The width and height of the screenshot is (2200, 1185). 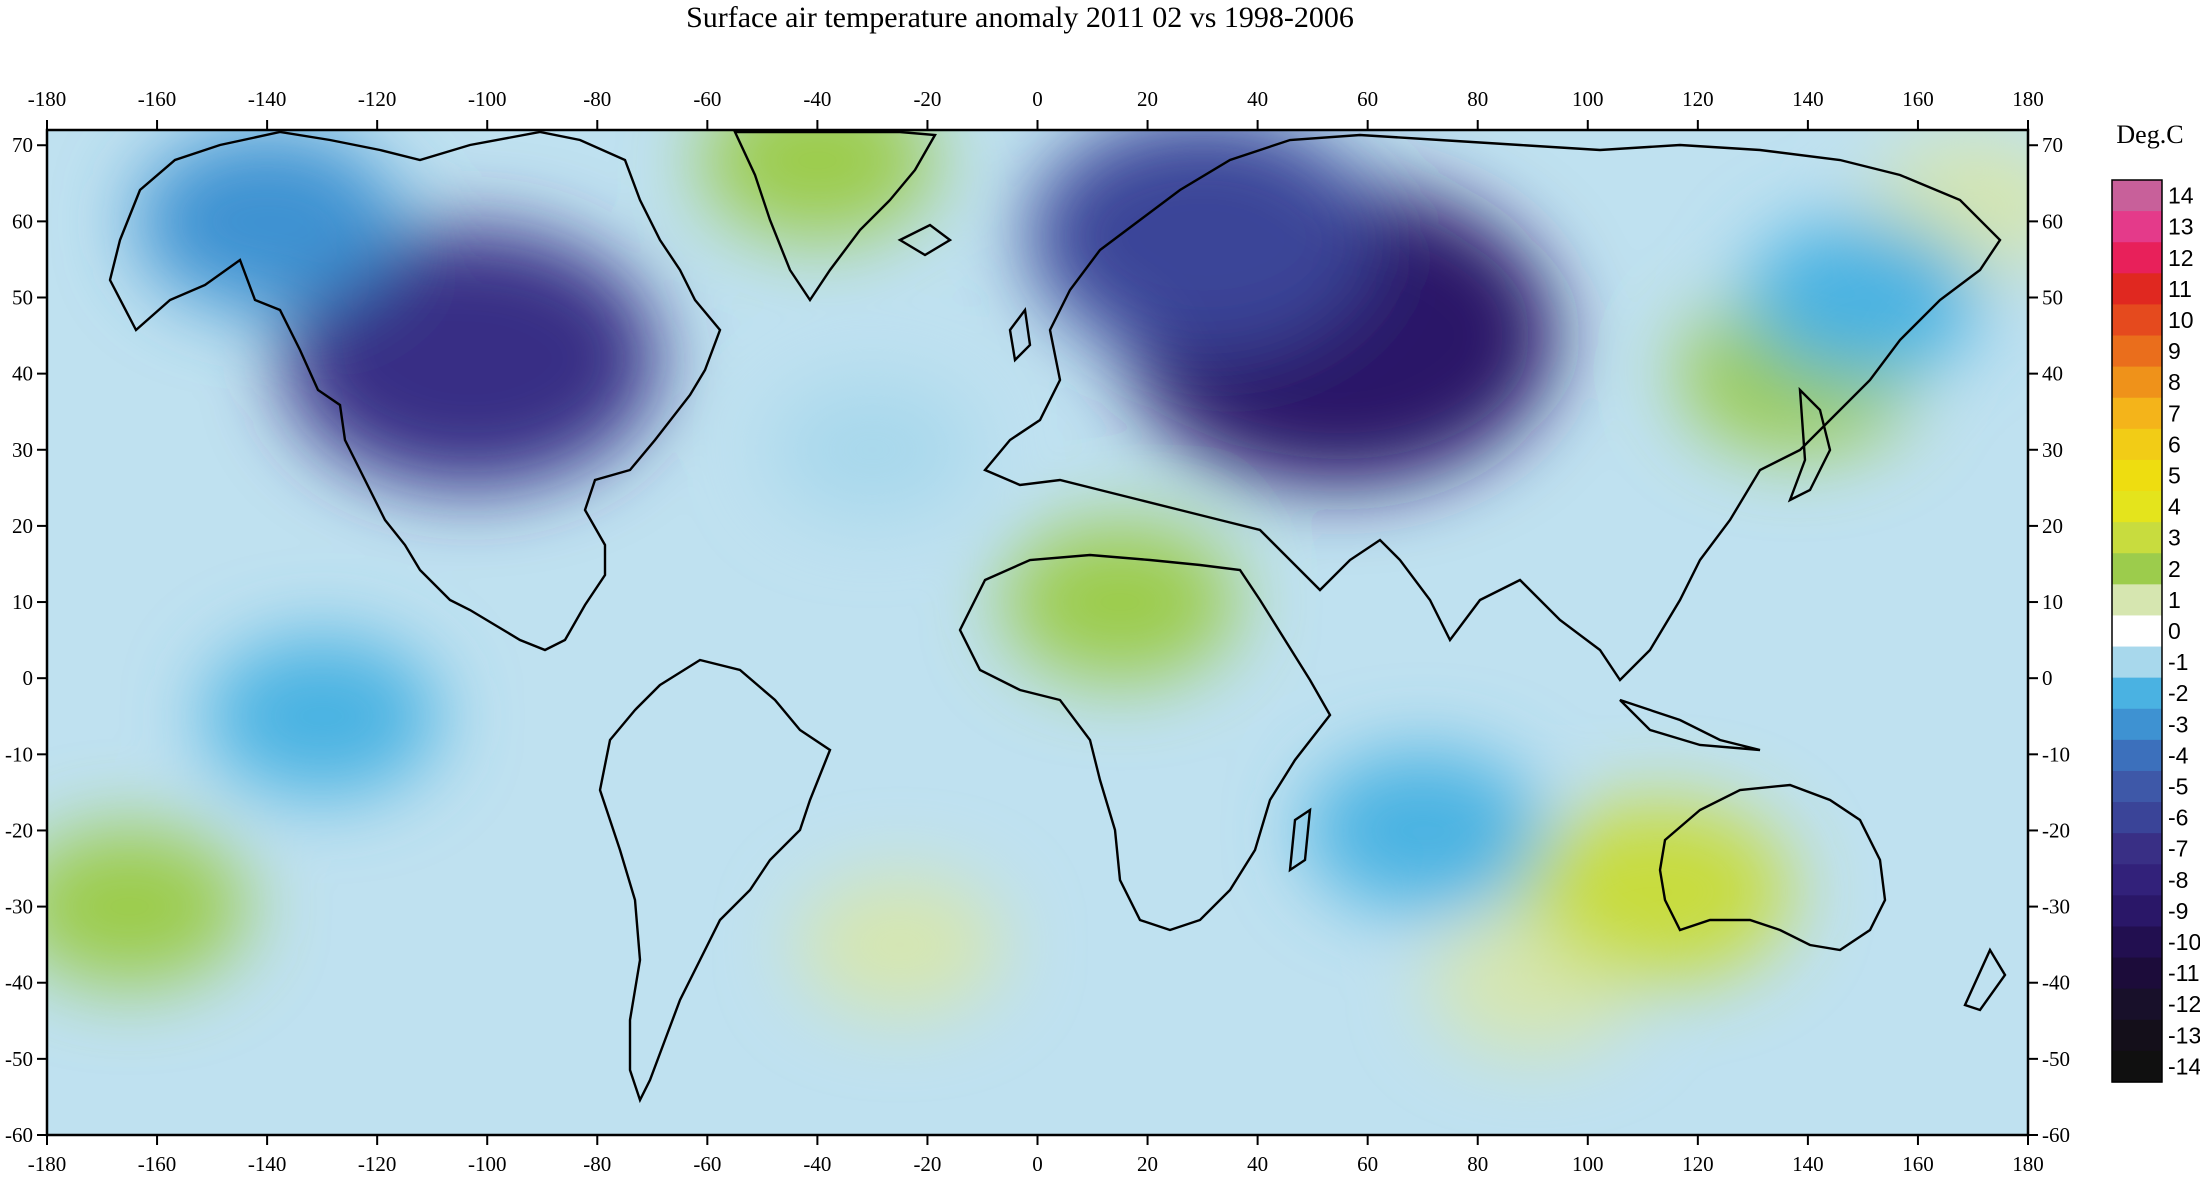 I want to click on lon-tick-label-top: -180, so click(x=47, y=99).